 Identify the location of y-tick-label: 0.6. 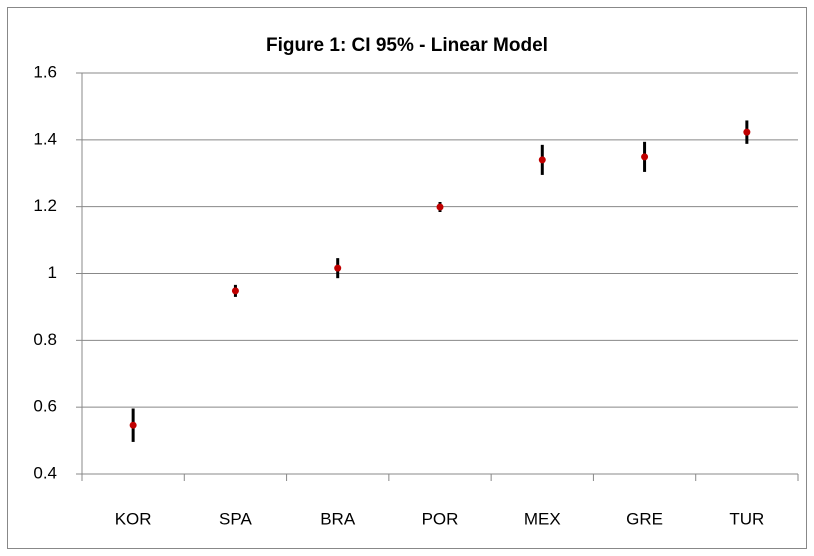
(45, 406).